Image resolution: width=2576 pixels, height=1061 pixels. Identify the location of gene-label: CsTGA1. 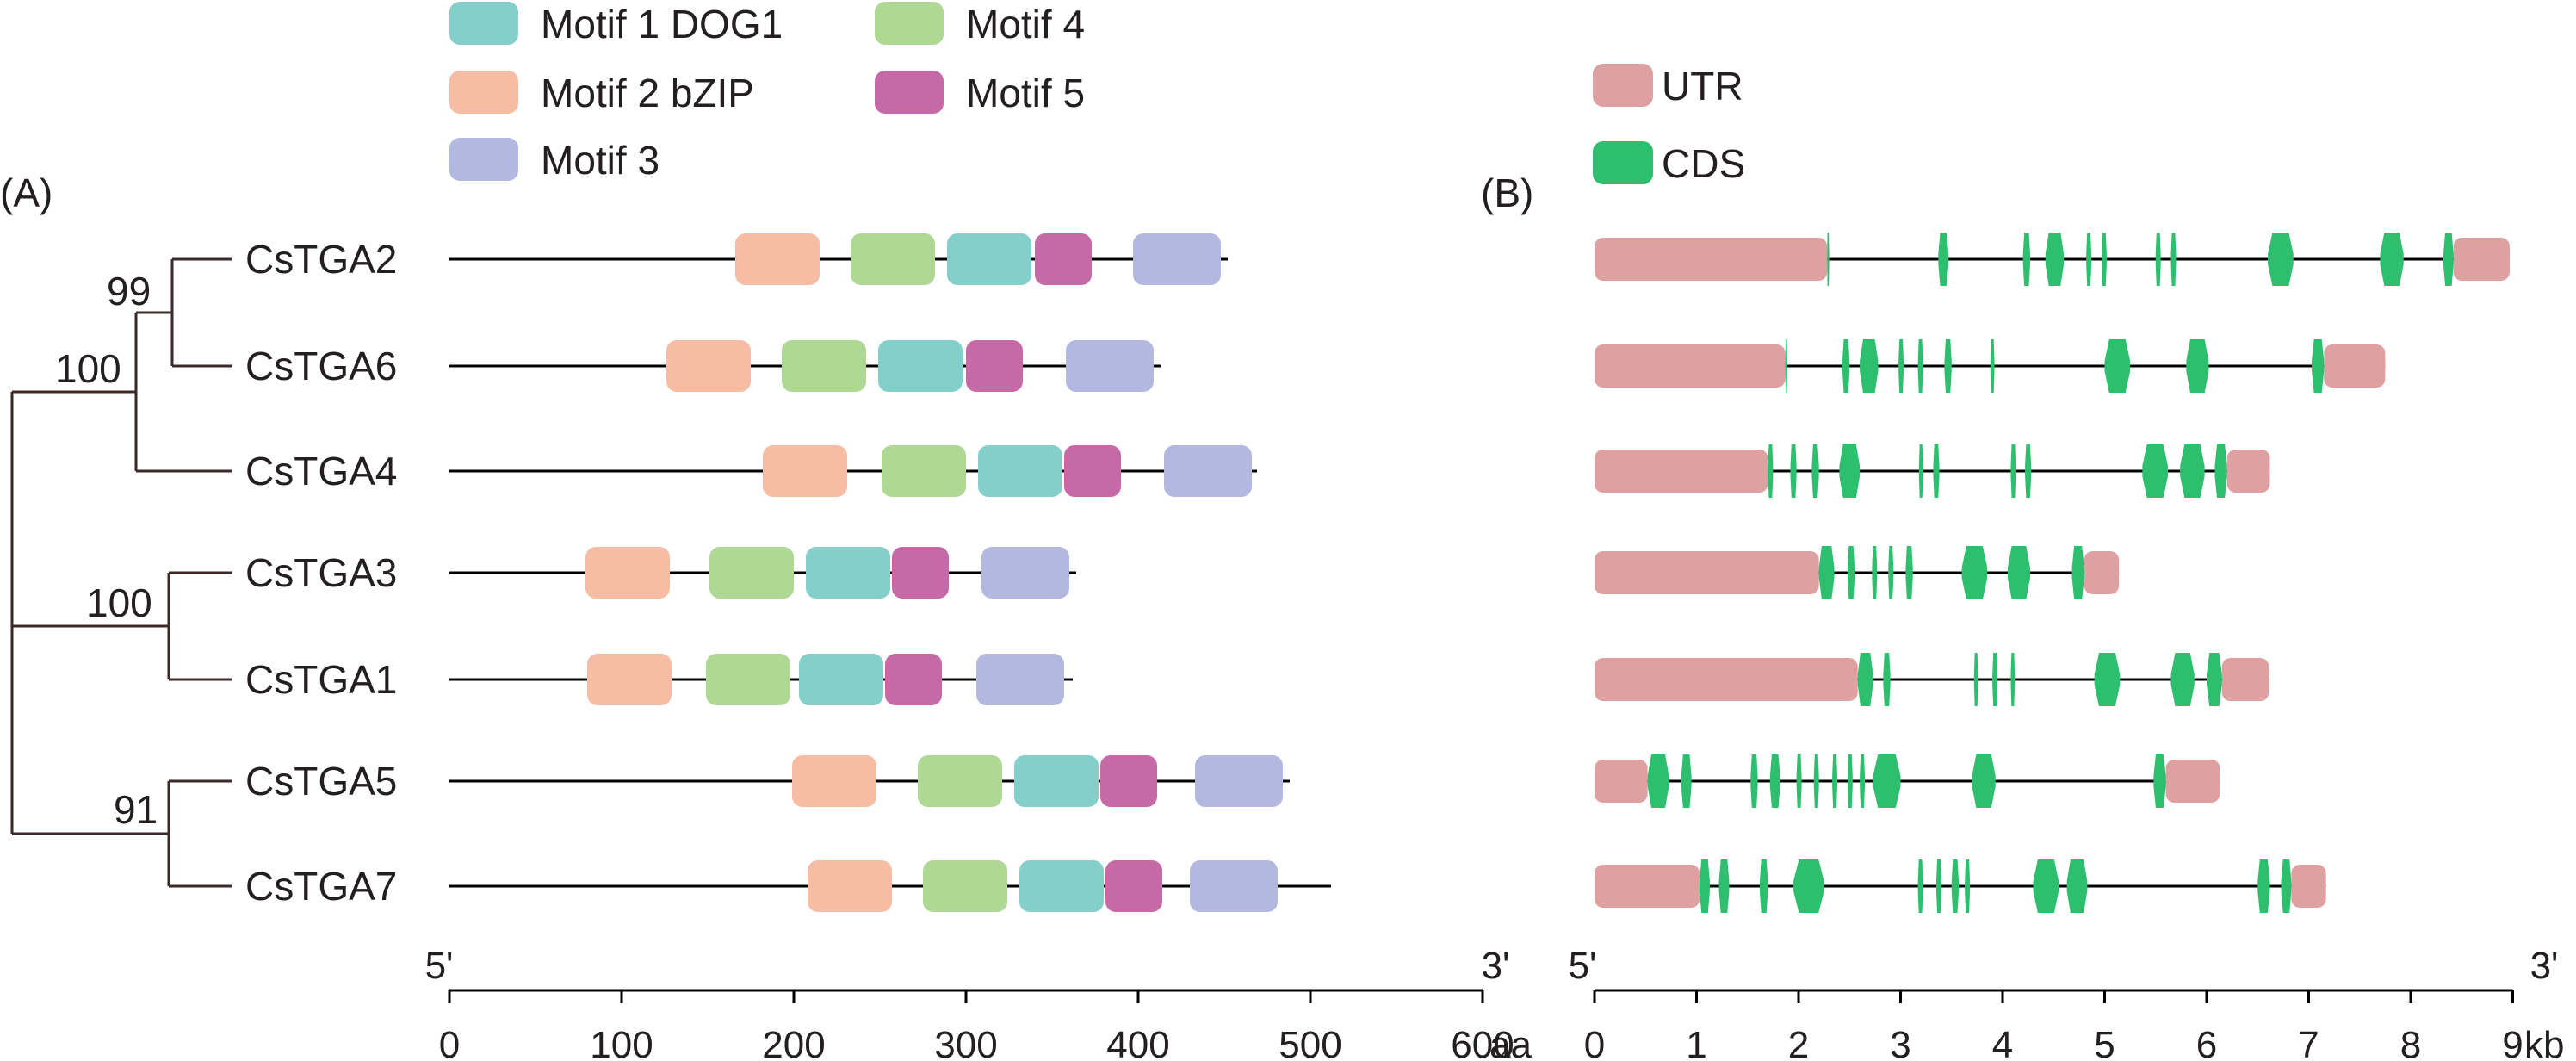
(321, 679).